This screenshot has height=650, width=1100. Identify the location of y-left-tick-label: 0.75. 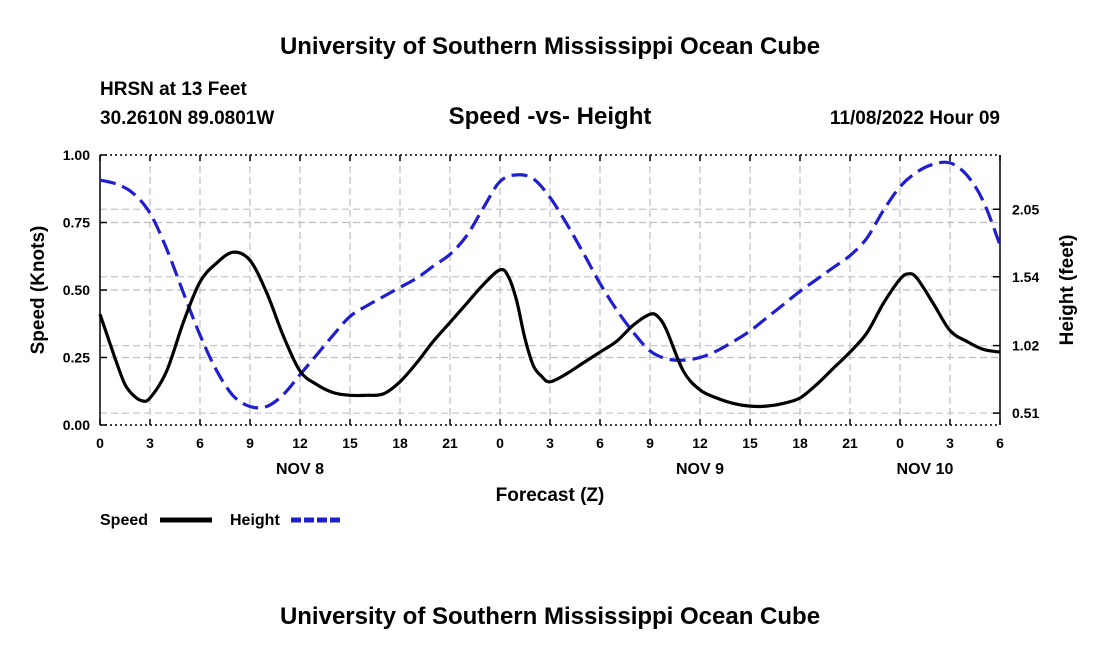
(76, 223).